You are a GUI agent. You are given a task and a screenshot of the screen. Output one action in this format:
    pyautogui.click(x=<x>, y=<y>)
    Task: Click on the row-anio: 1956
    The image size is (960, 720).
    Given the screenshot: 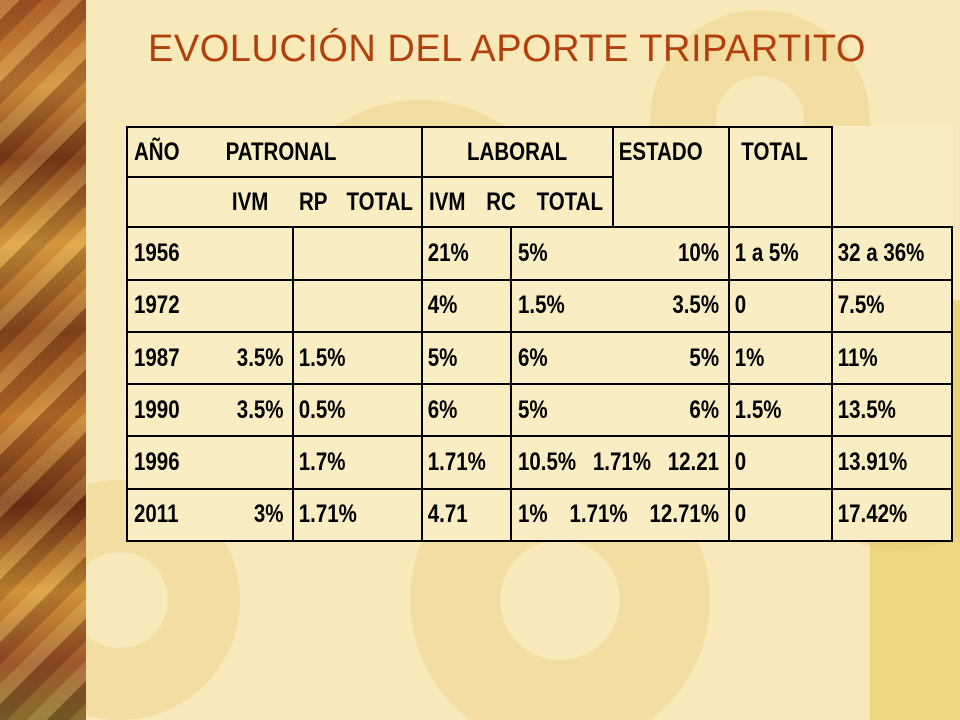 What is the action you would take?
    pyautogui.click(x=157, y=253)
    